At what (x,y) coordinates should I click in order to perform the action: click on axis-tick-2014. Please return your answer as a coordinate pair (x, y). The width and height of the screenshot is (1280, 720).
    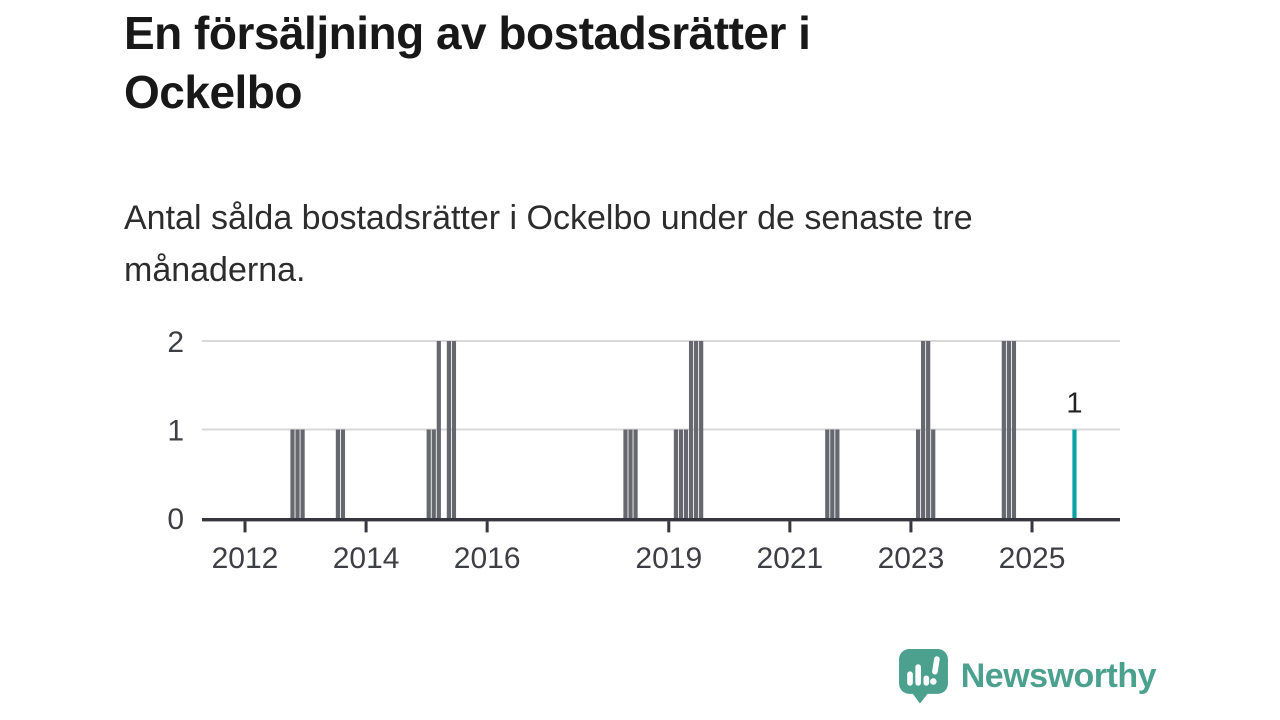
    Looking at the image, I should click on (366, 527).